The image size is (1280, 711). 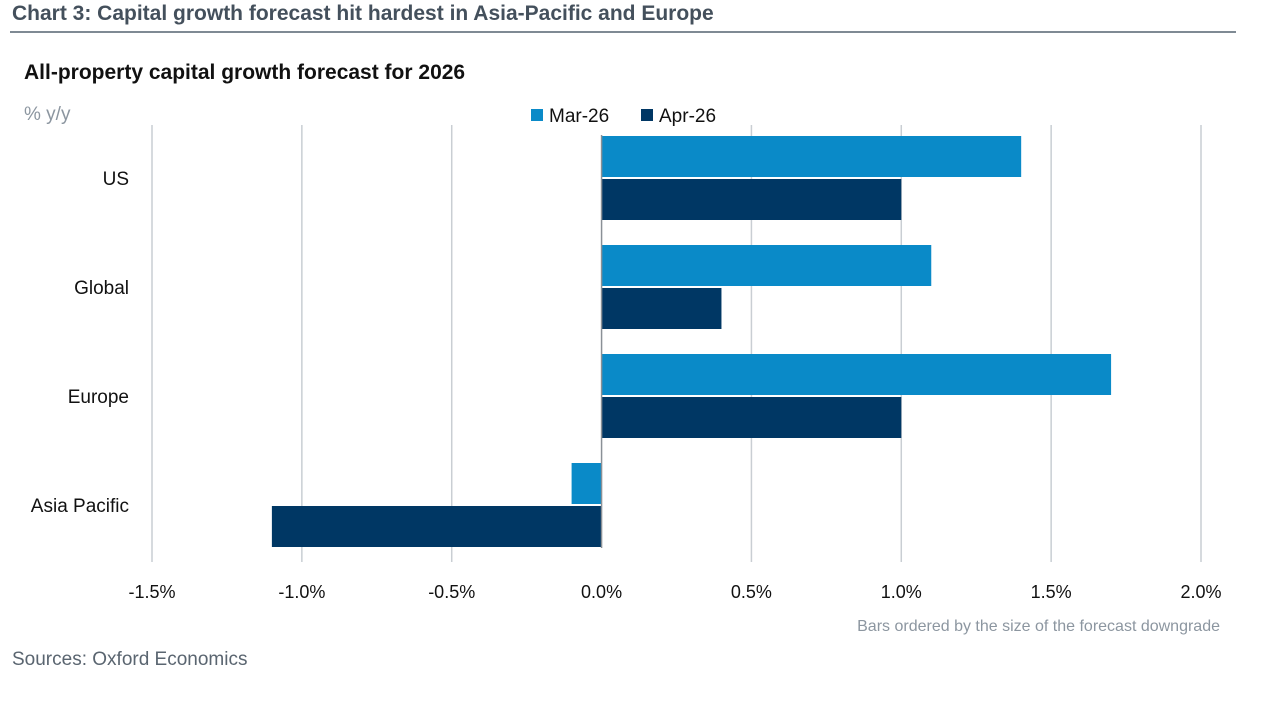 What do you see at coordinates (301, 592) in the screenshot?
I see `x-tick-label: -1.0%` at bounding box center [301, 592].